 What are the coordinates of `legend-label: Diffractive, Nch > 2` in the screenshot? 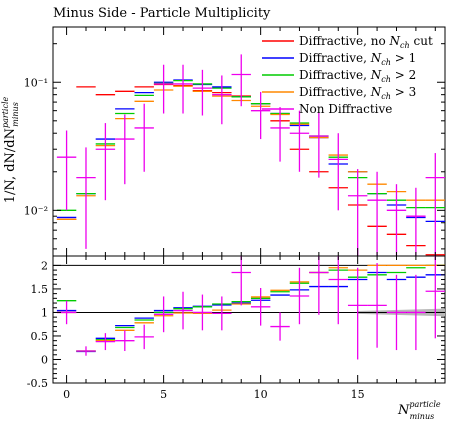 It's located at (357, 76).